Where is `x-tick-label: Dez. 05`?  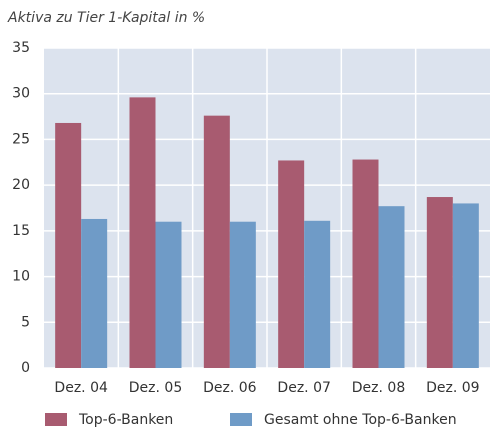
x-tick-label: Dez. 05 is located at coordinates (155, 388).